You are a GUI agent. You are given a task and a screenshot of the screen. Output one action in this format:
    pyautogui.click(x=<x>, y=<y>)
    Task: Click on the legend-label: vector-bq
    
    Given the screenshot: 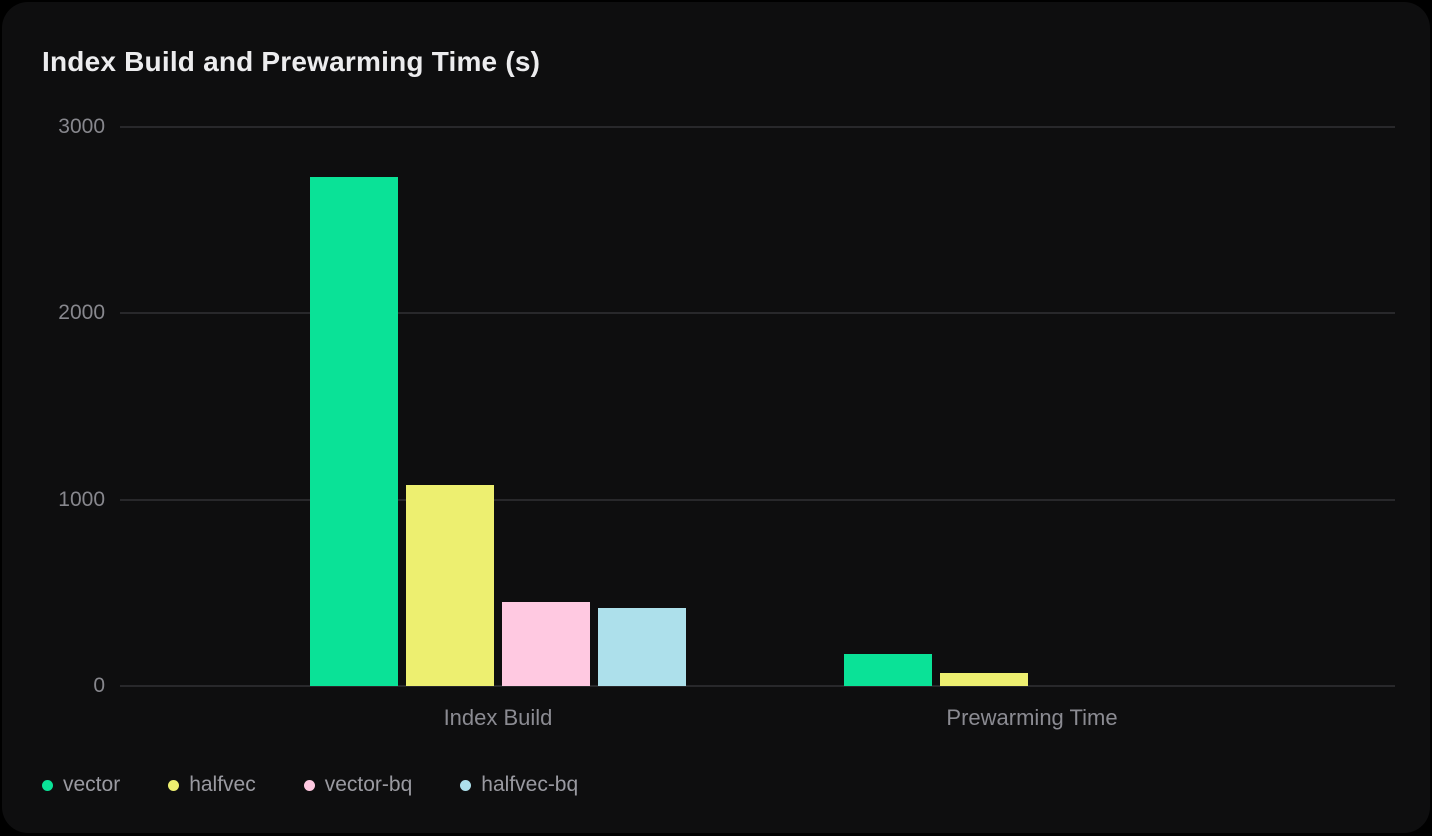 What is the action you would take?
    pyautogui.click(x=368, y=784)
    